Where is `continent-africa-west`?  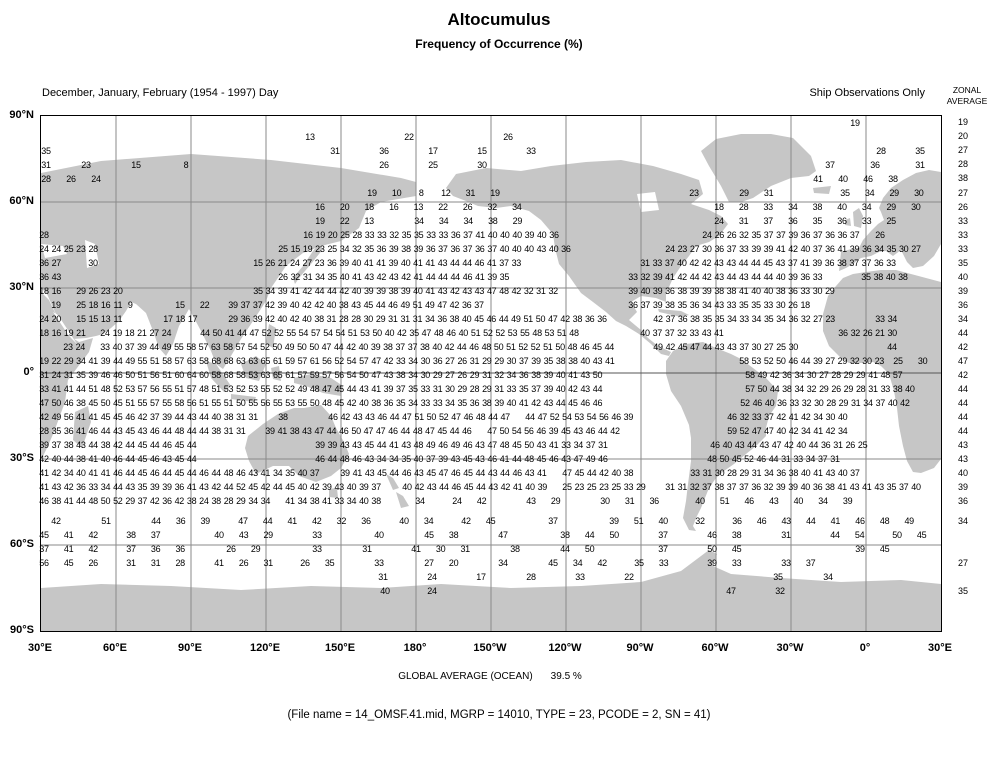
continent-africa-west is located at coordinates (882, 371).